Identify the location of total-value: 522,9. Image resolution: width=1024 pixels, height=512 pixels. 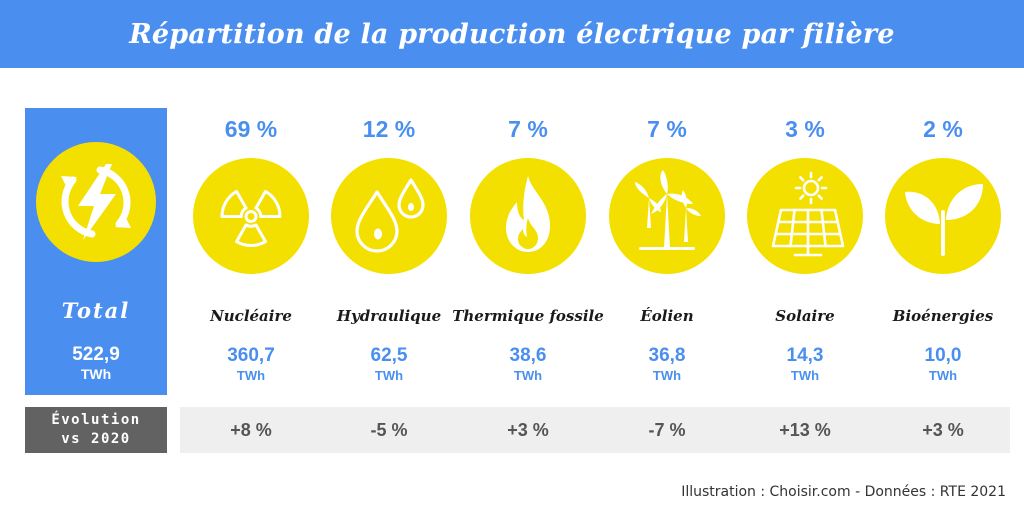
(96, 354).